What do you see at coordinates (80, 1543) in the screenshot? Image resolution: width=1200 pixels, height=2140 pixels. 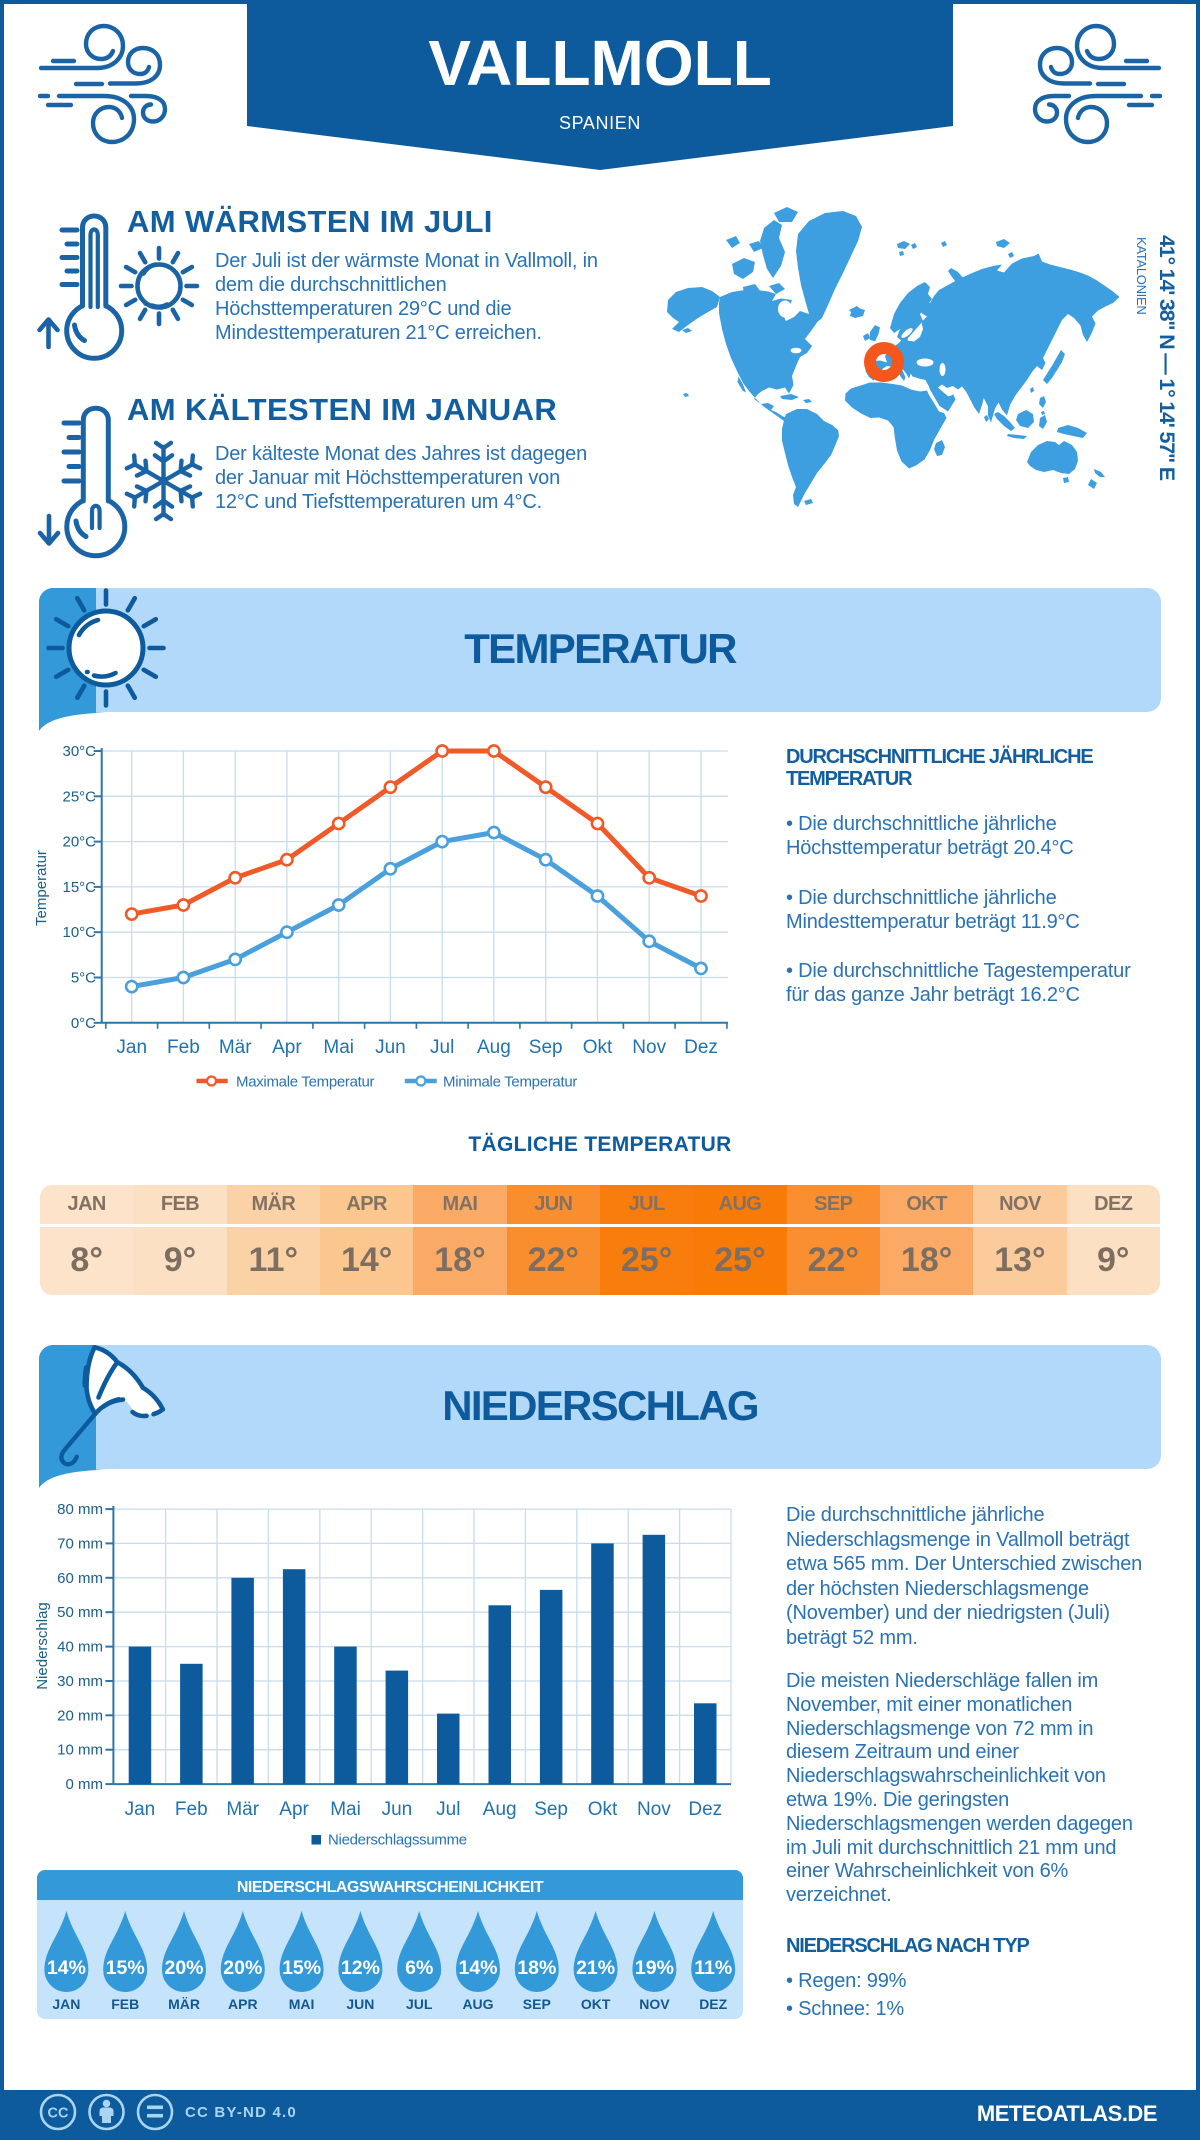 I see `svg-text: 70 mm` at bounding box center [80, 1543].